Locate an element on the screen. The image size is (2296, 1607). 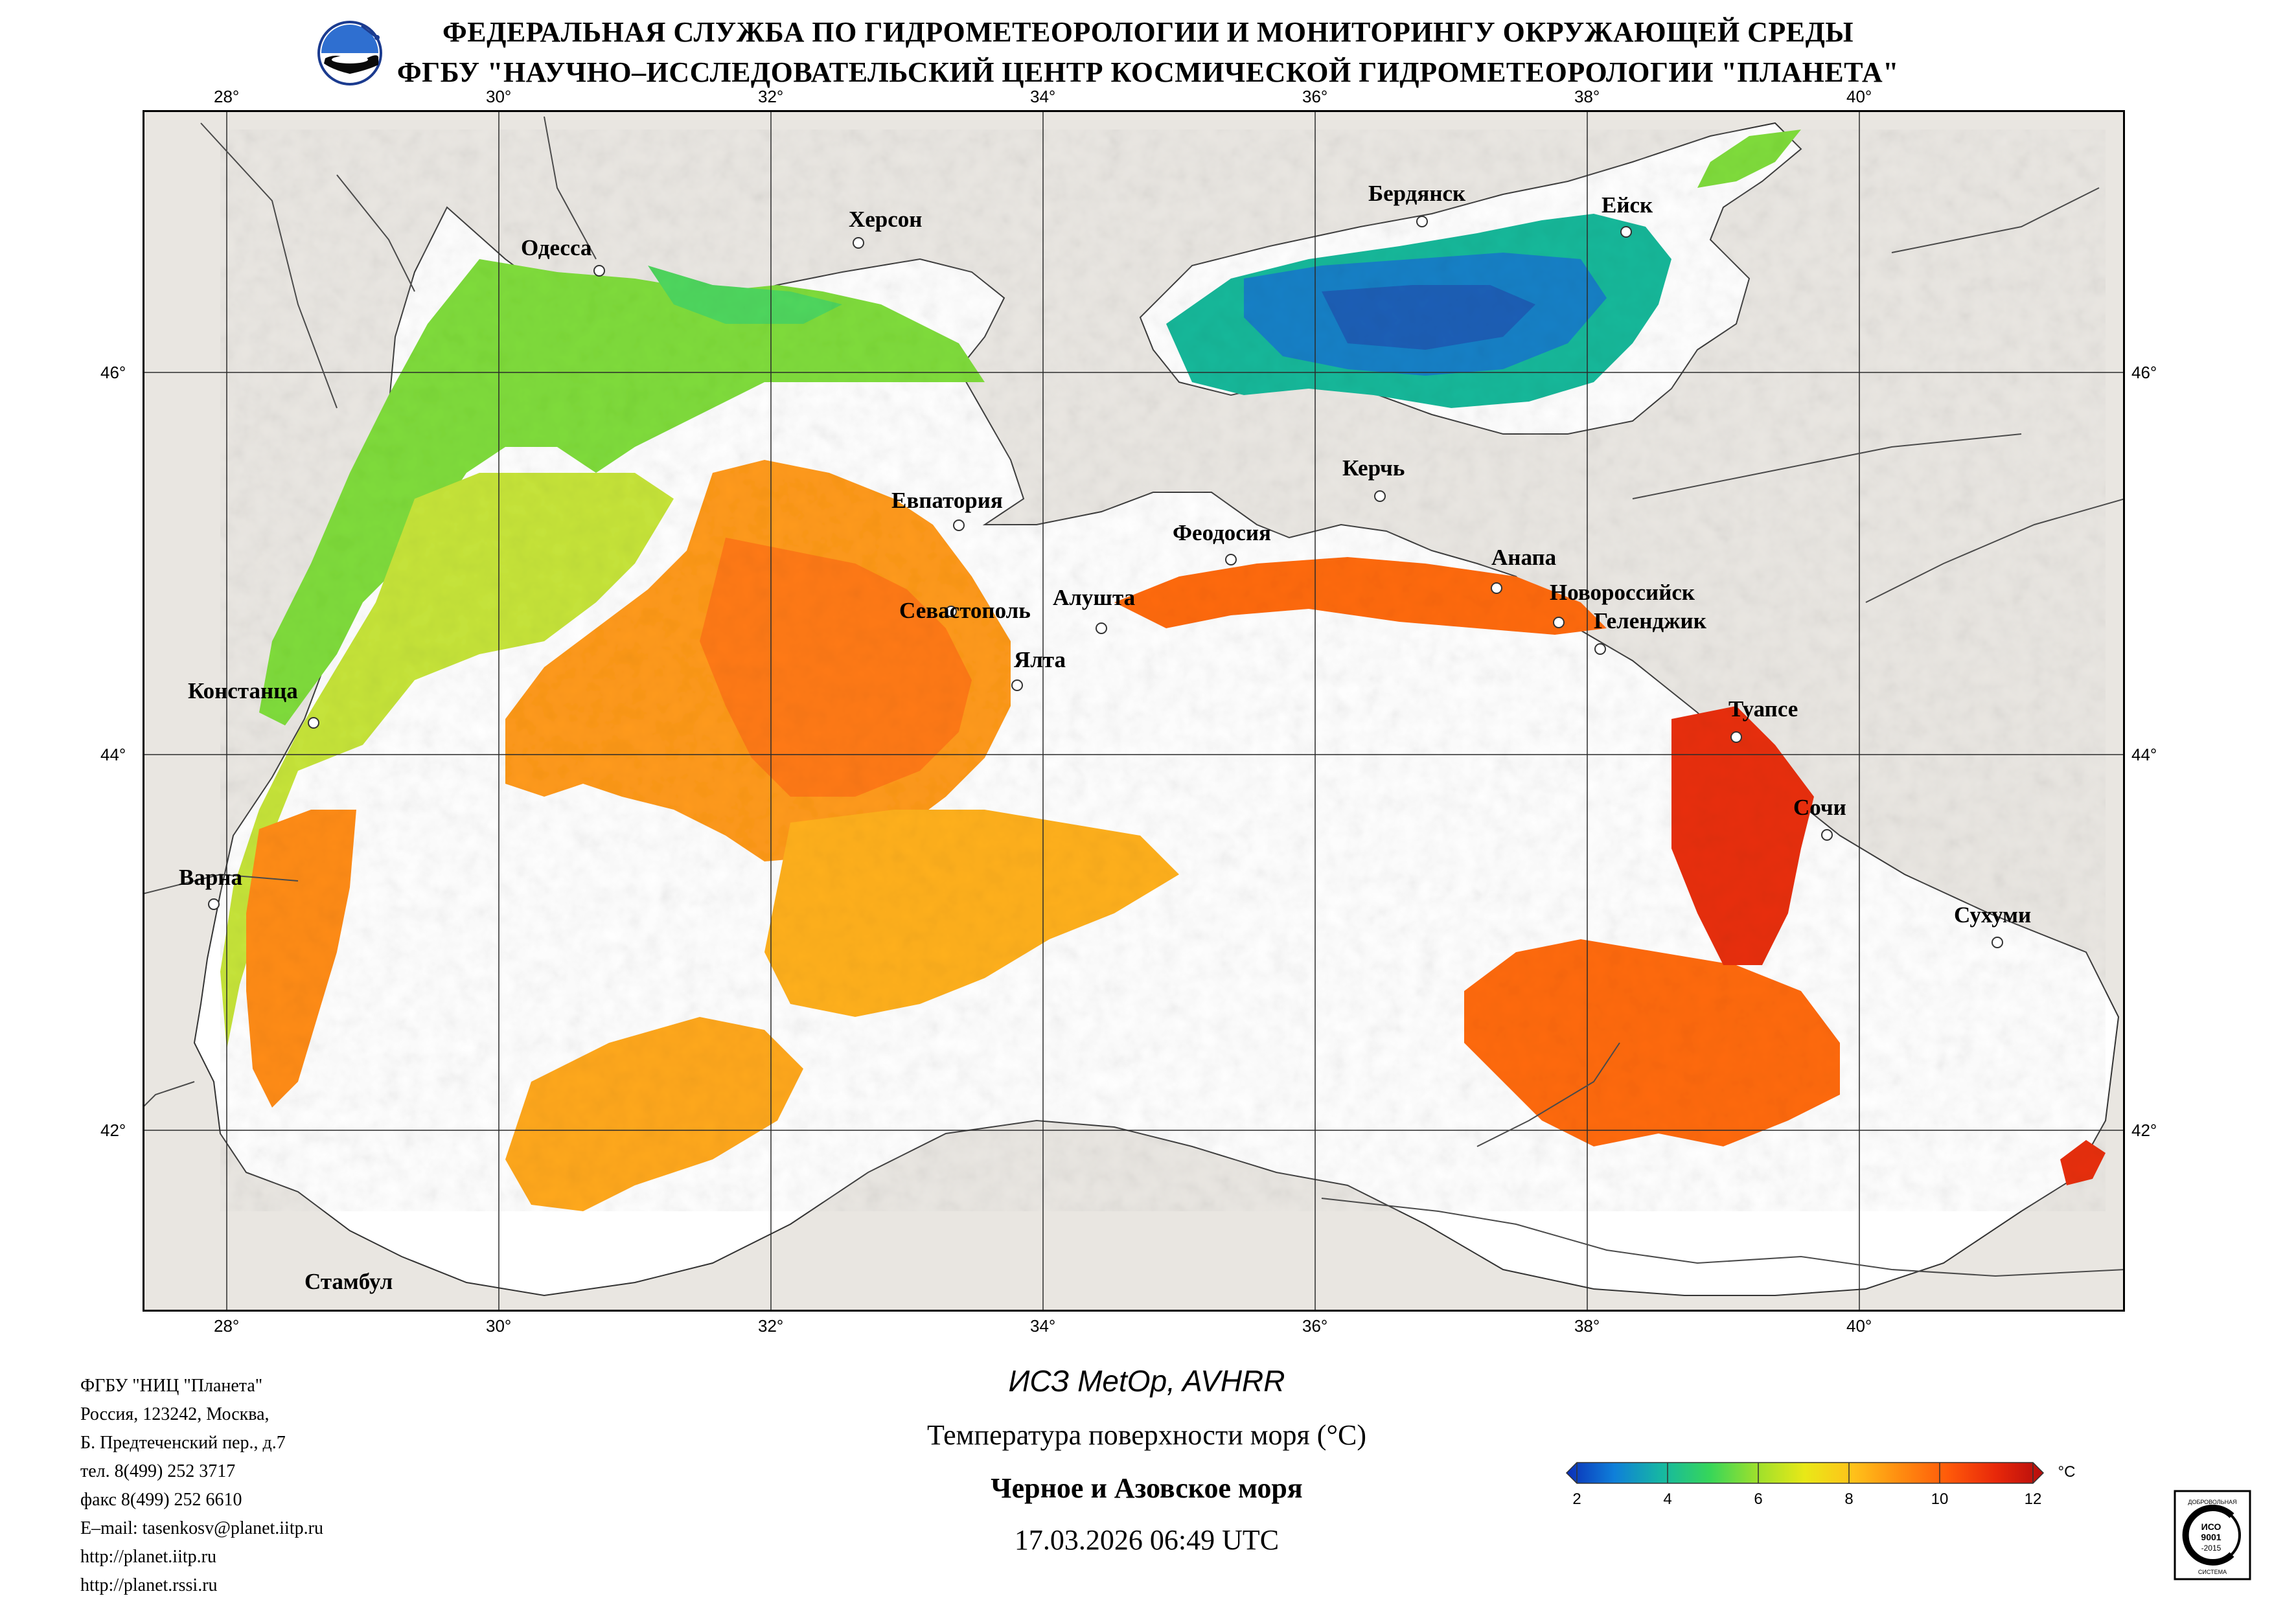
lon-tick-top: 28° is located at coordinates (227, 96).